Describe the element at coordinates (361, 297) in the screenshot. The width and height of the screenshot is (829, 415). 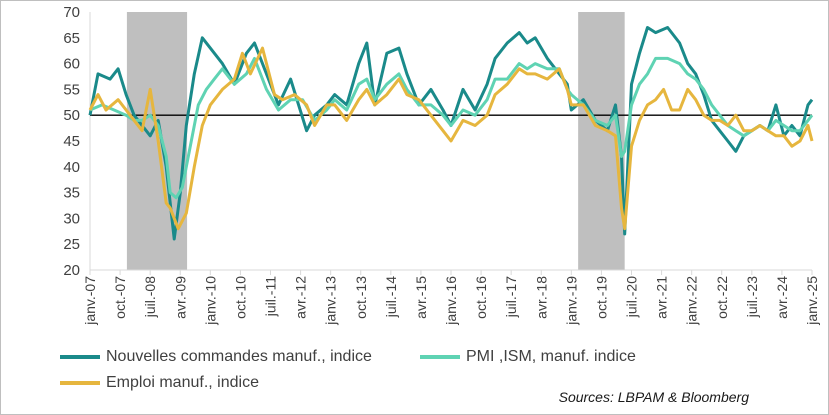
I see `x-tick-label: oct.-13` at that location.